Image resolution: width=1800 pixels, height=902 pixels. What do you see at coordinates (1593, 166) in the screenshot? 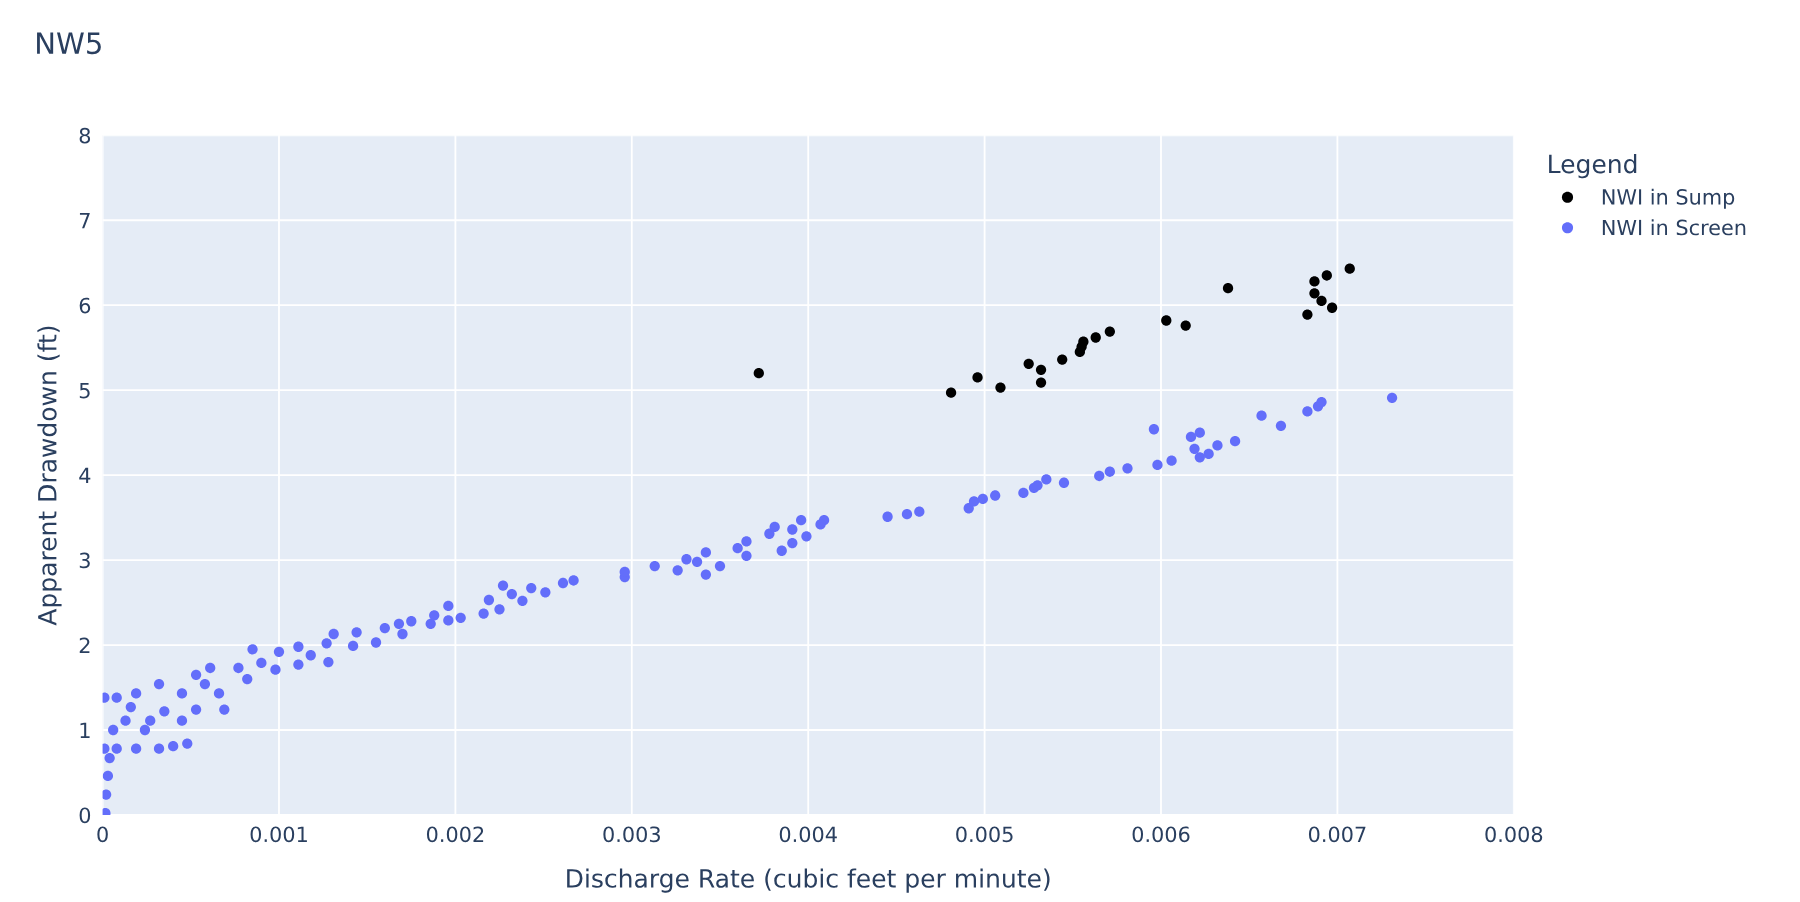
I see `legend-title: Legend` at bounding box center [1593, 166].